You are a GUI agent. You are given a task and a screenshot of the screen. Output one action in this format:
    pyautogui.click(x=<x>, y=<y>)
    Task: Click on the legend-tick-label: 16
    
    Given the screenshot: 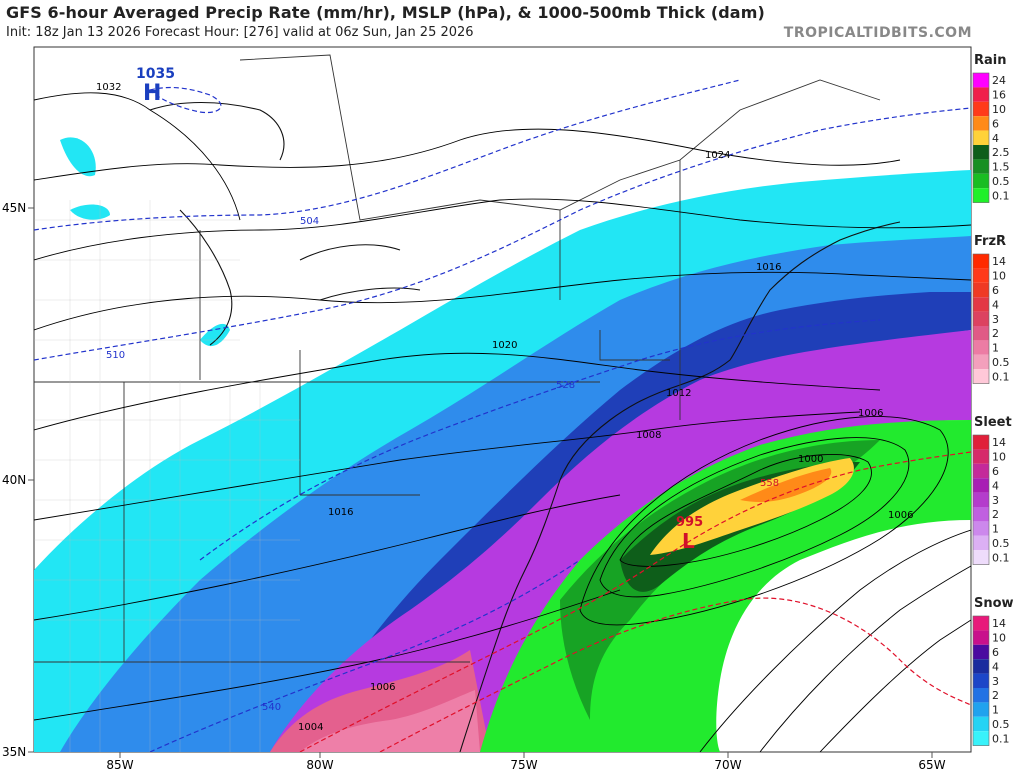 What is the action you would take?
    pyautogui.click(x=999, y=95)
    